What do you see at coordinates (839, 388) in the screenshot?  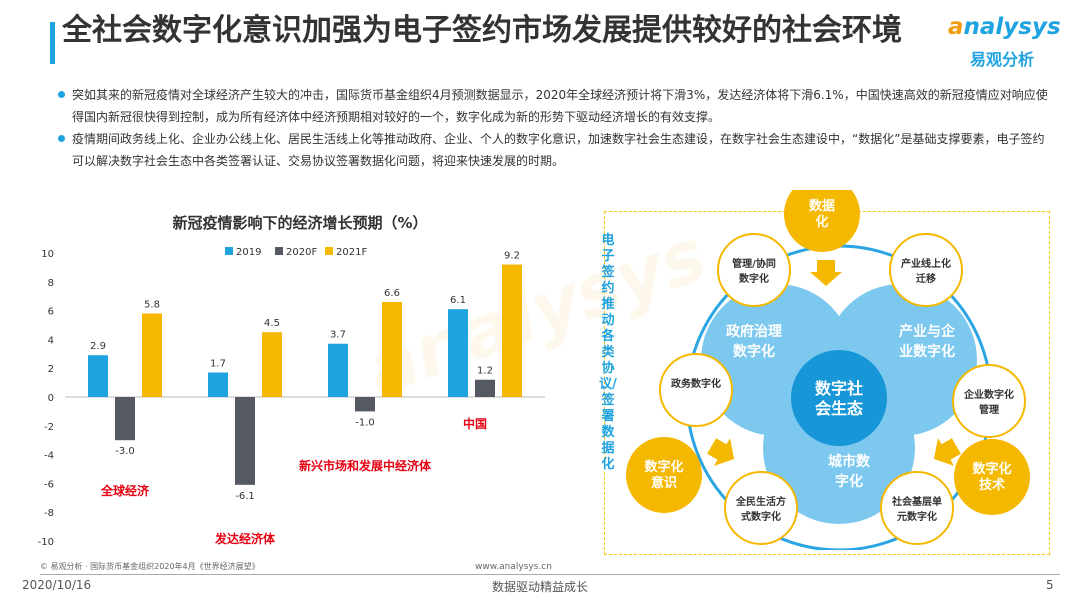 I see `center-label-line: 数字社` at bounding box center [839, 388].